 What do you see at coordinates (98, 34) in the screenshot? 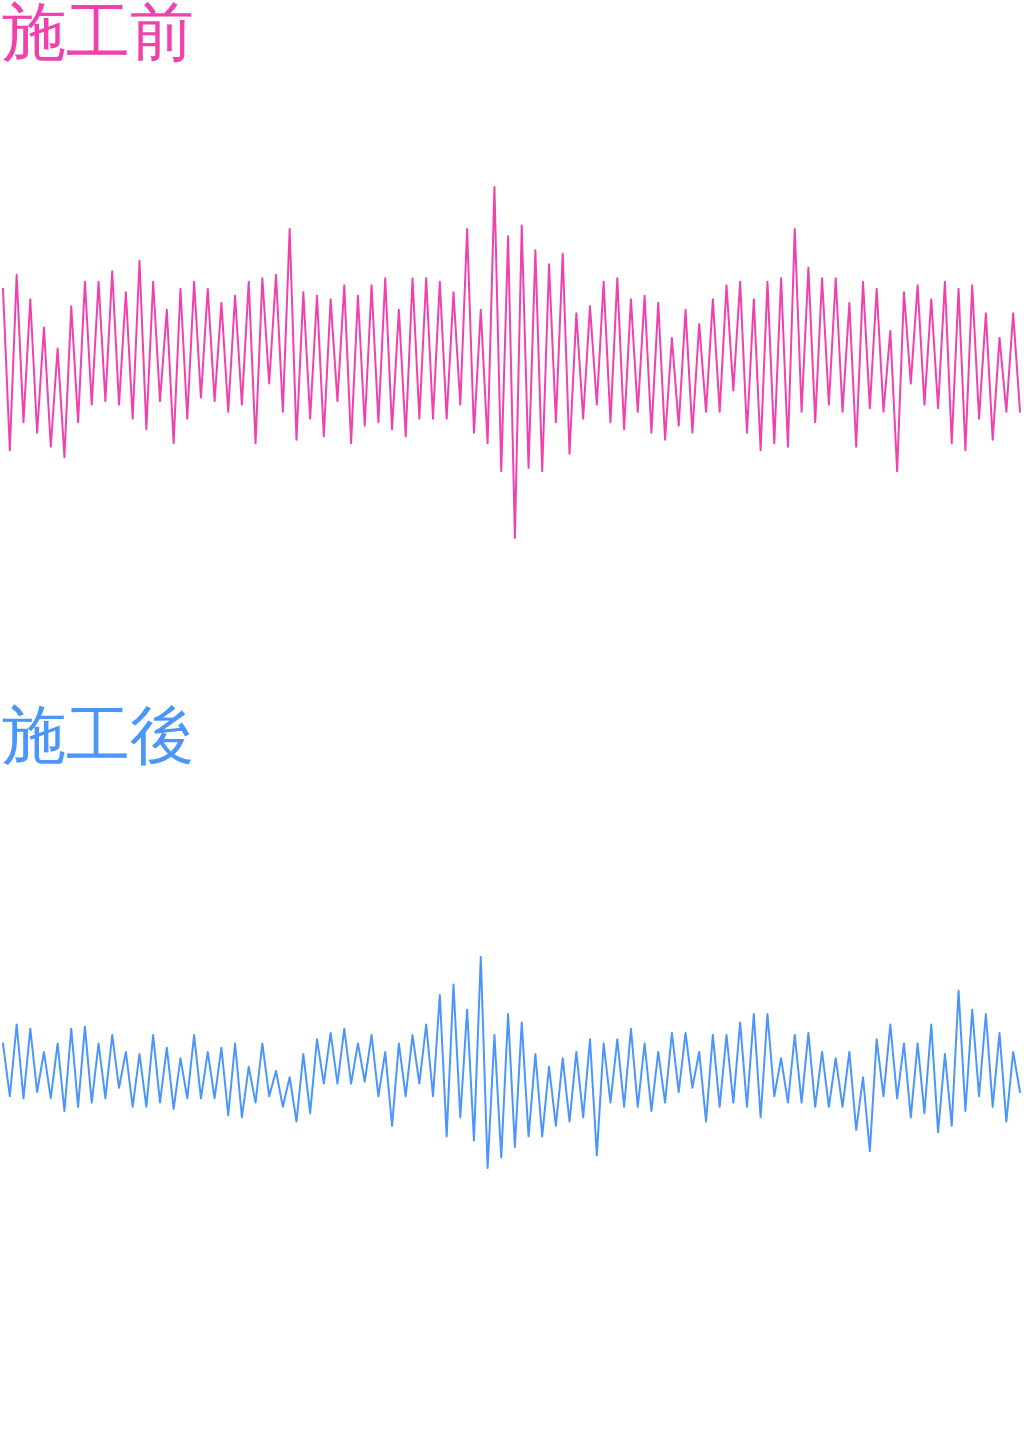
I see `title: 施工前` at bounding box center [98, 34].